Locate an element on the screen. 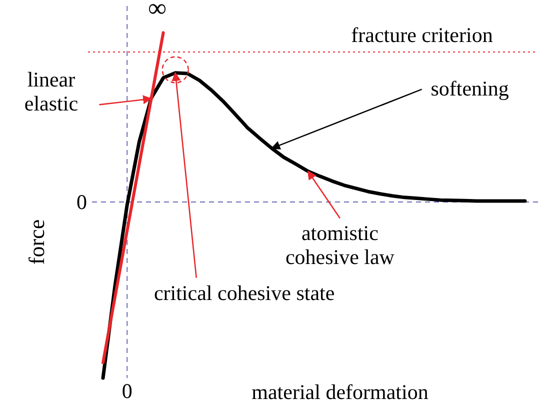 Image resolution: width=542 pixels, height=407 pixels. ref-line-label: 0 is located at coordinates (81, 202).